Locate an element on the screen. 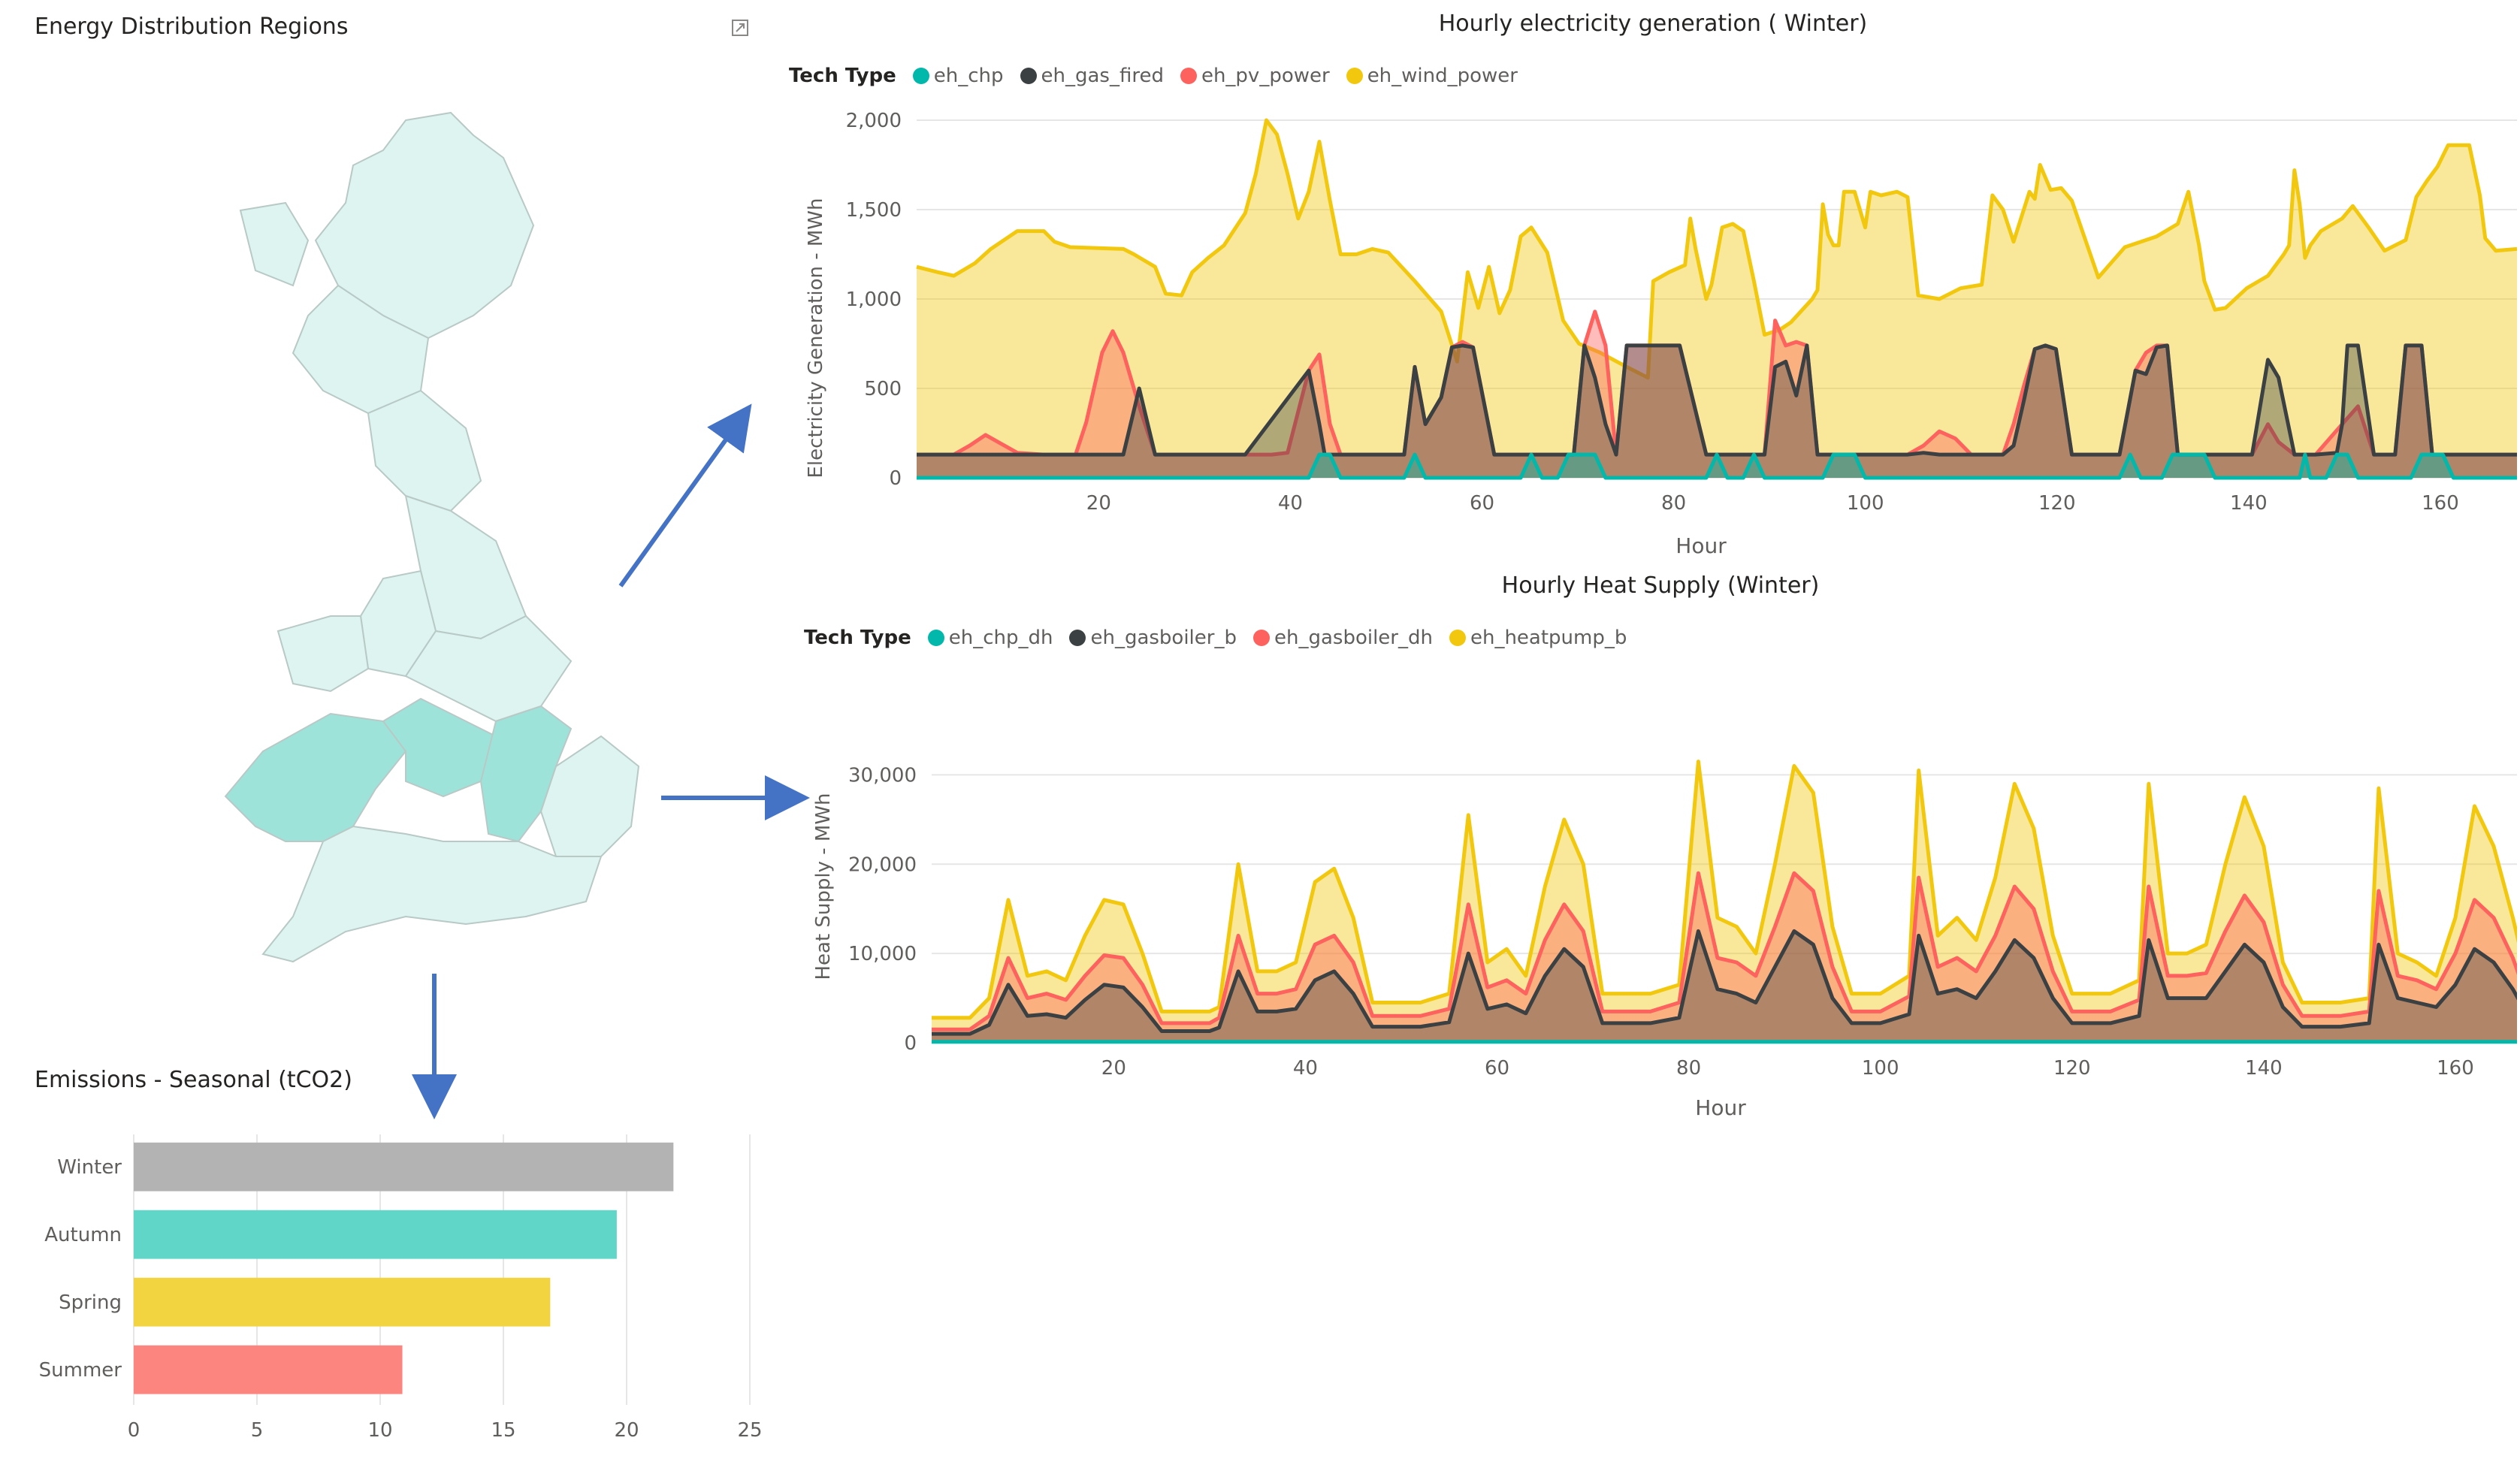  legend-item-eh-chp: eh_chp is located at coordinates (958, 76).